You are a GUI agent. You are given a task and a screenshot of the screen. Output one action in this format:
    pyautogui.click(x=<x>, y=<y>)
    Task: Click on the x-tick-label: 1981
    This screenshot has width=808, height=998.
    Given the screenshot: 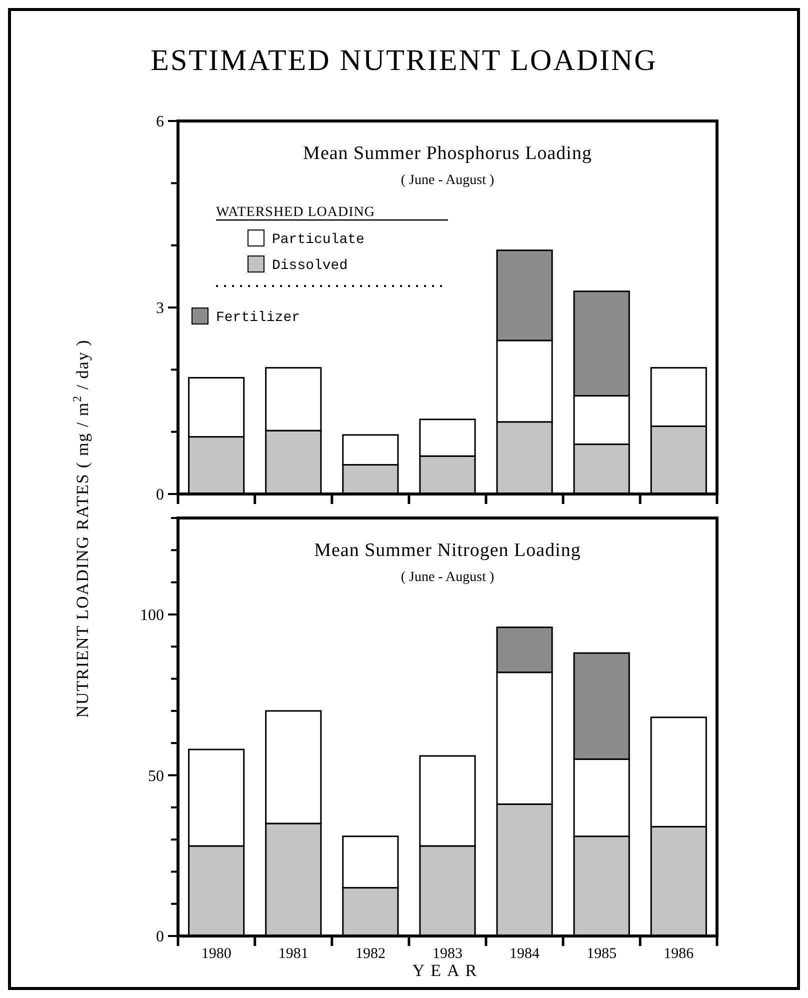 What is the action you would take?
    pyautogui.click(x=293, y=954)
    